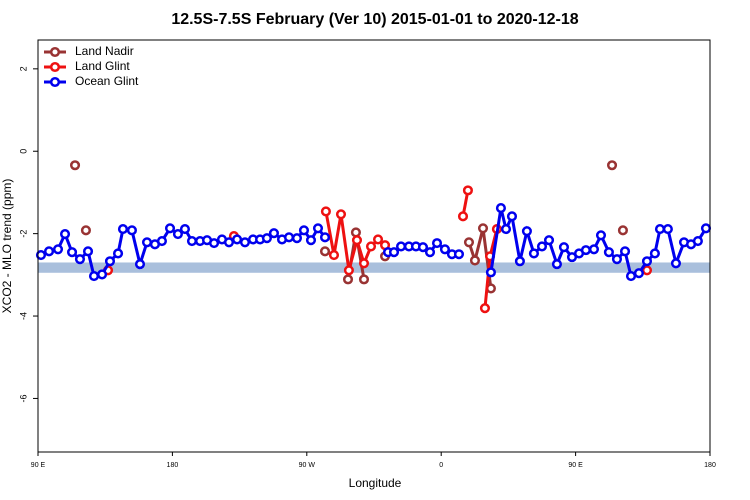  I want to click on y-tick-label: 2, so click(23, 68).